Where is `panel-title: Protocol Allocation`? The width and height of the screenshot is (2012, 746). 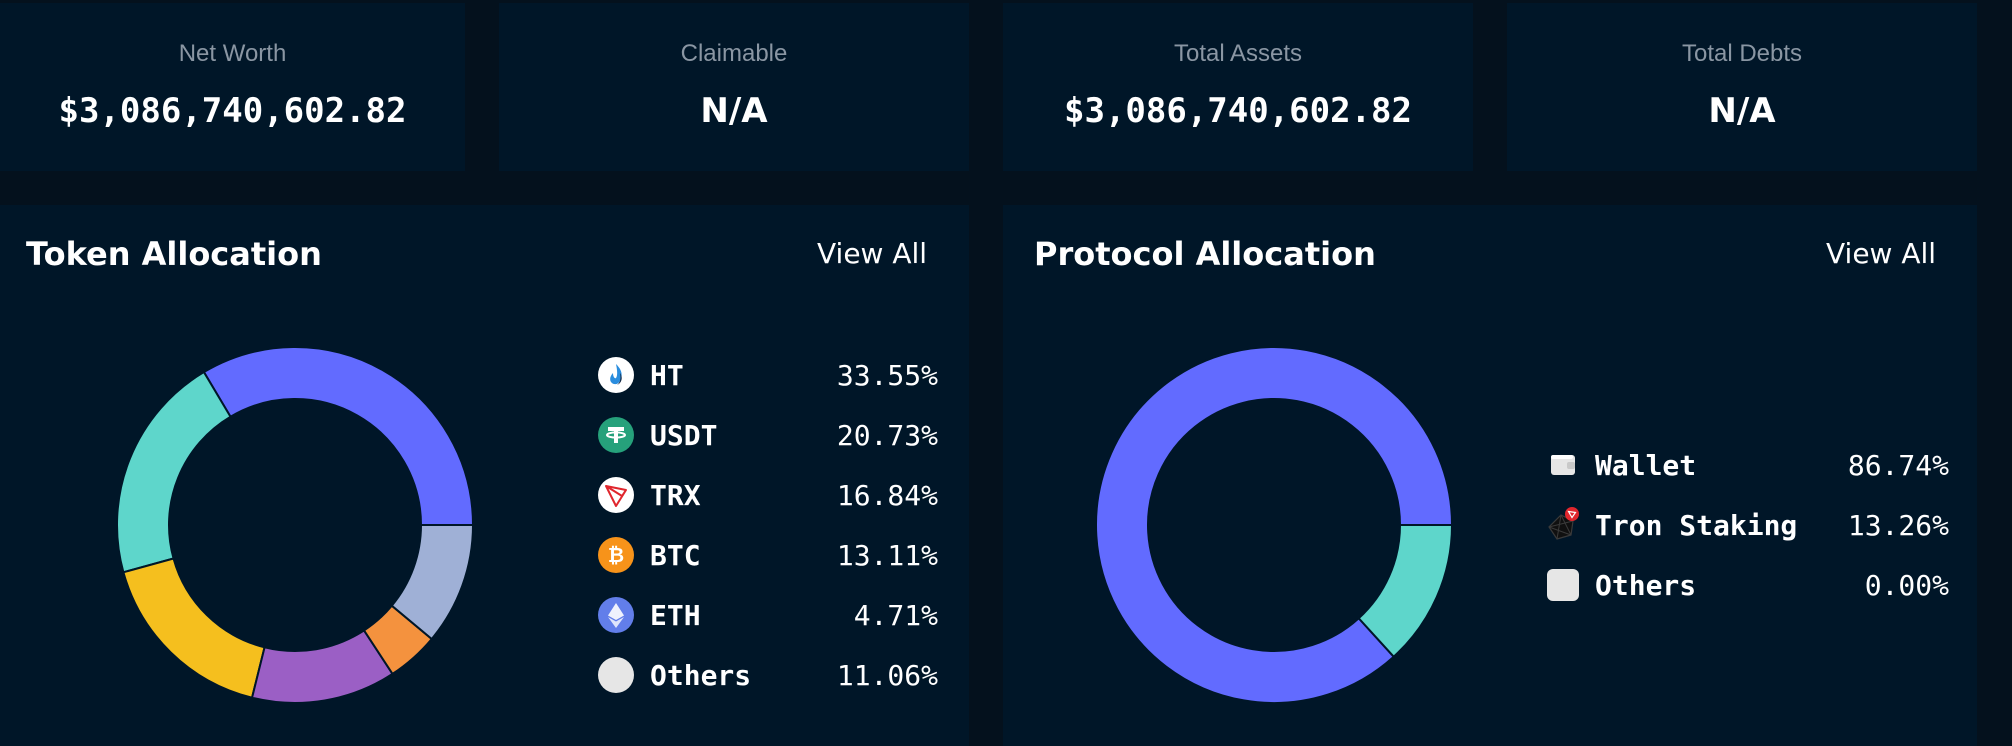 panel-title: Protocol Allocation is located at coordinates (1205, 254).